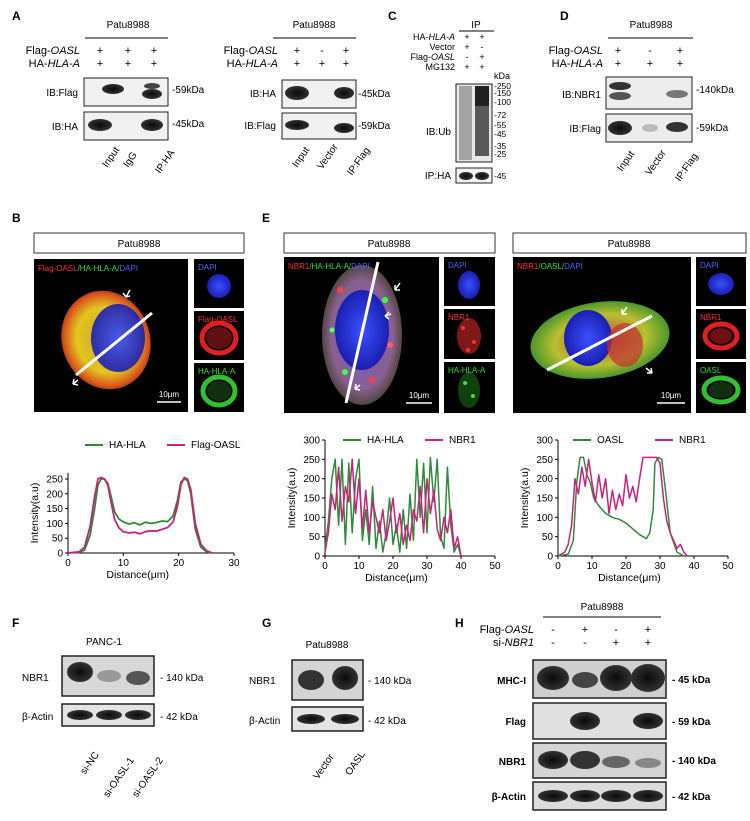  What do you see at coordinates (60, 554) in the screenshot?
I see `y-tick-label: 0` at bounding box center [60, 554].